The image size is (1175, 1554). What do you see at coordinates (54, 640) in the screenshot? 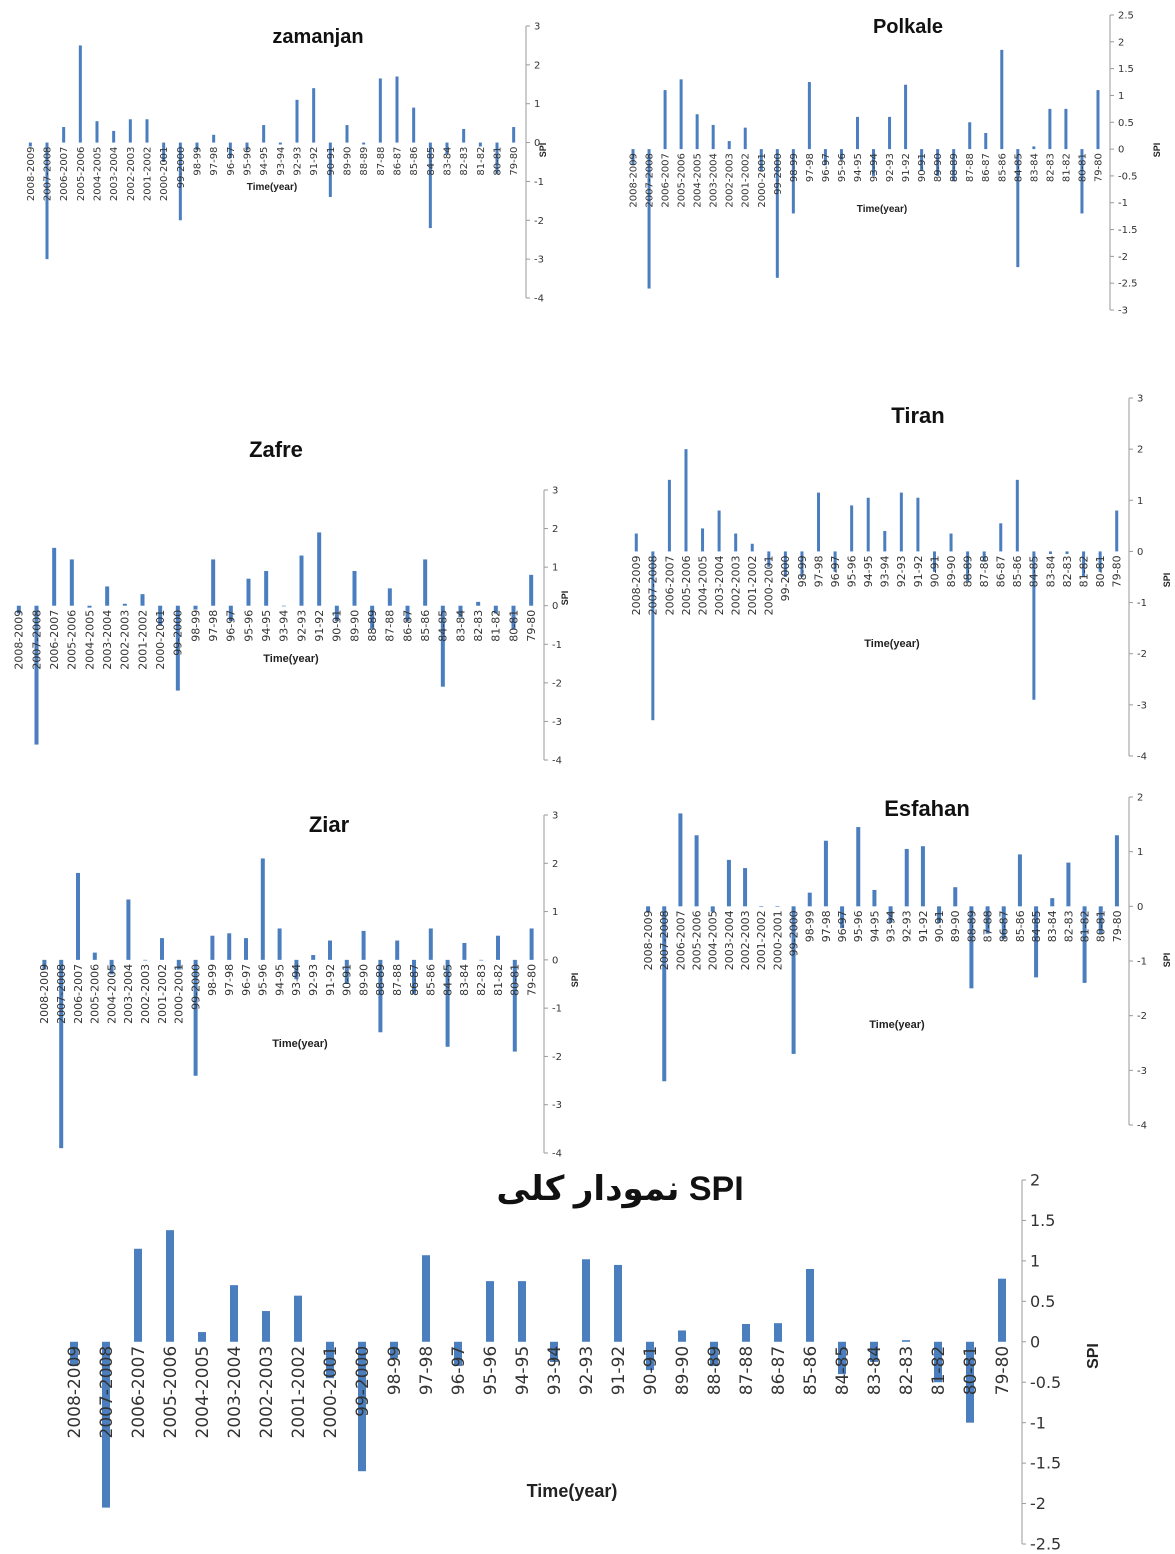
I see `category-label: 2006-2007` at bounding box center [54, 640].